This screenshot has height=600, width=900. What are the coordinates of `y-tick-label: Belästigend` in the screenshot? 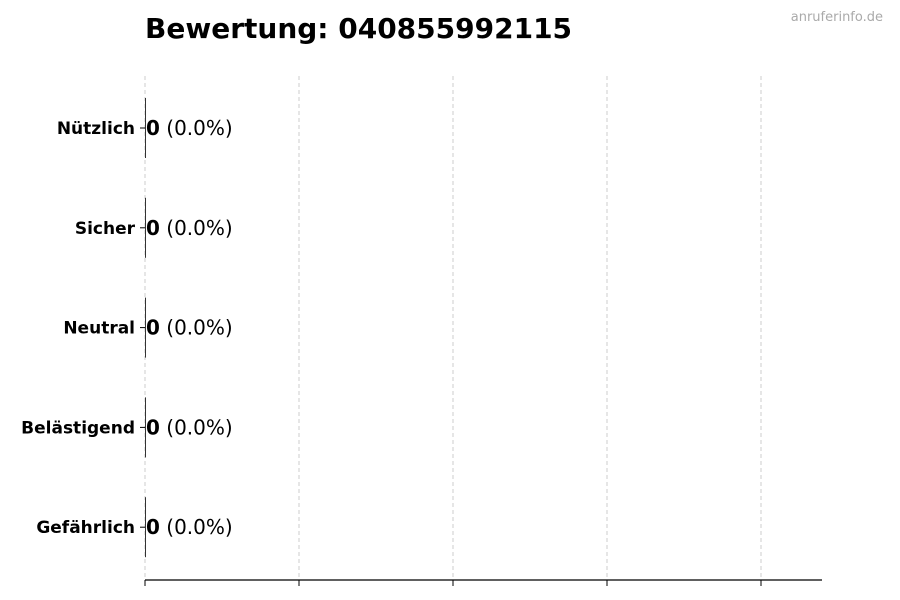 It's located at (78, 428).